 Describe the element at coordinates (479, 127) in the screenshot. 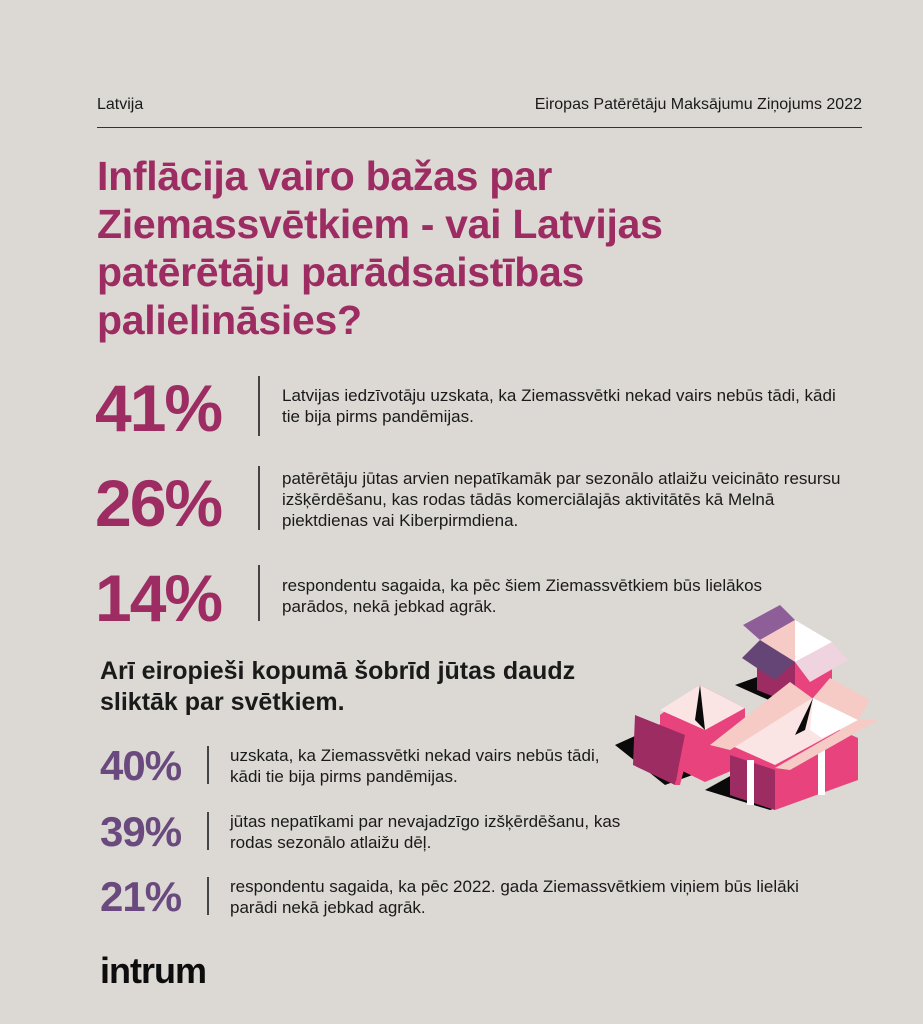

I see `header-divider` at that location.